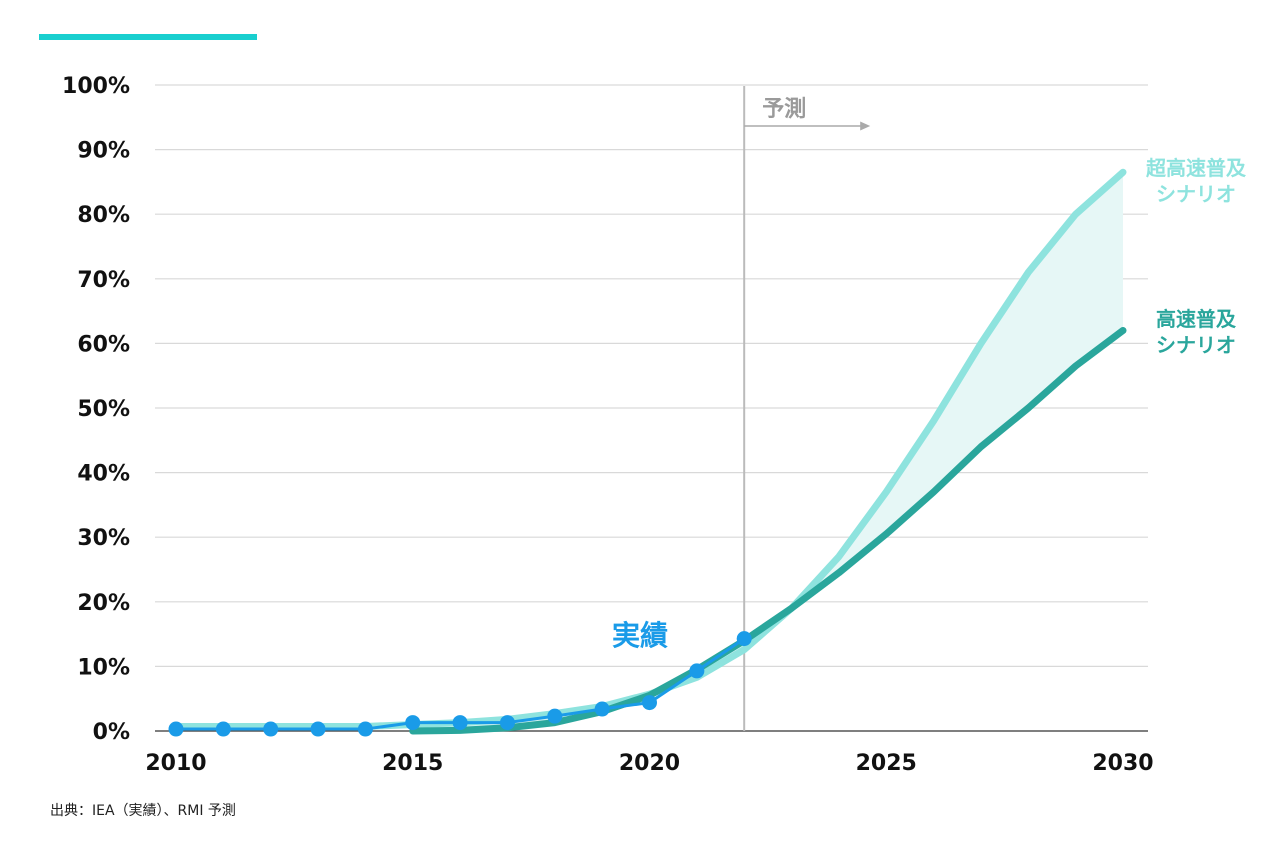  I want to click on x-tick-label: 2020, so click(649, 763).